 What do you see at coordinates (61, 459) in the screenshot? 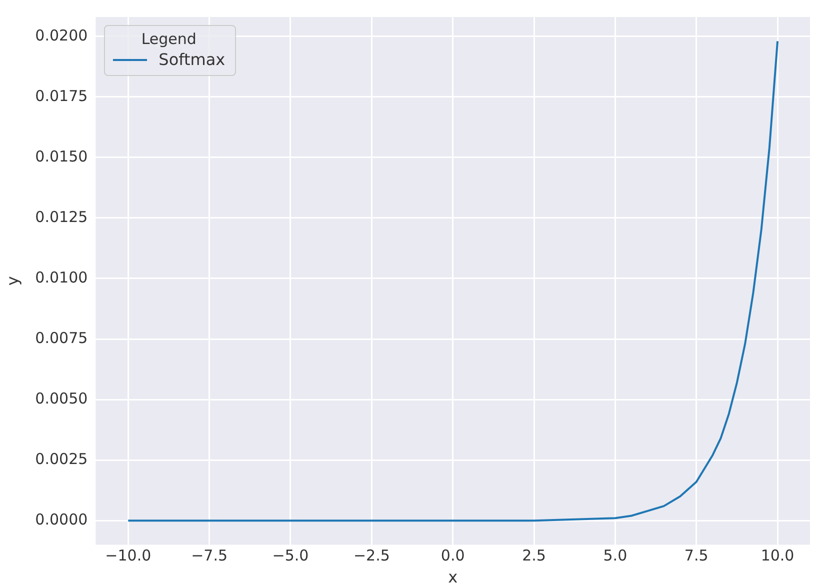
I see `y-tick-label: 0.0025` at bounding box center [61, 459].